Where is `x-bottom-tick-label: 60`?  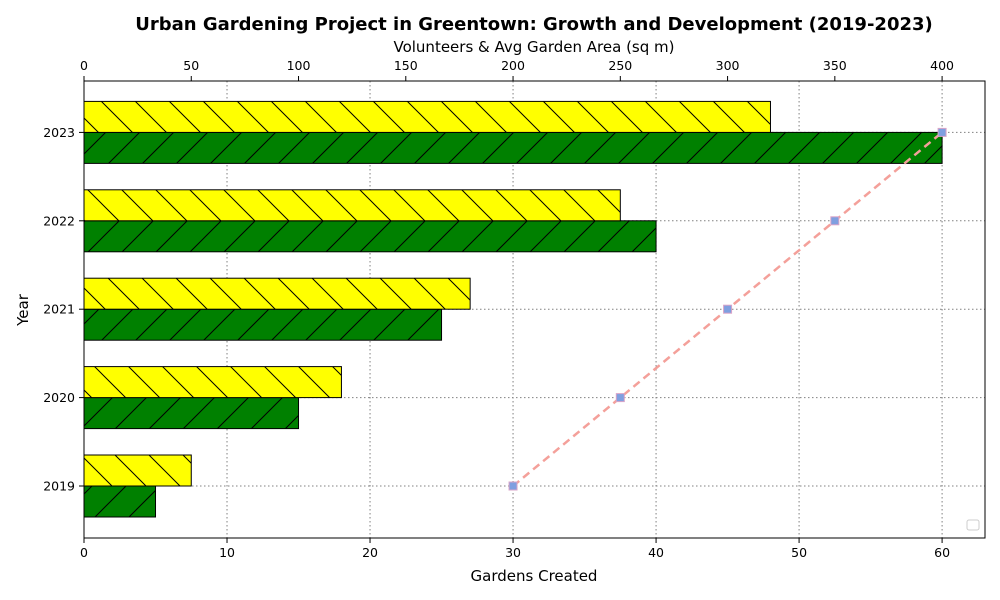 x-bottom-tick-label: 60 is located at coordinates (942, 552).